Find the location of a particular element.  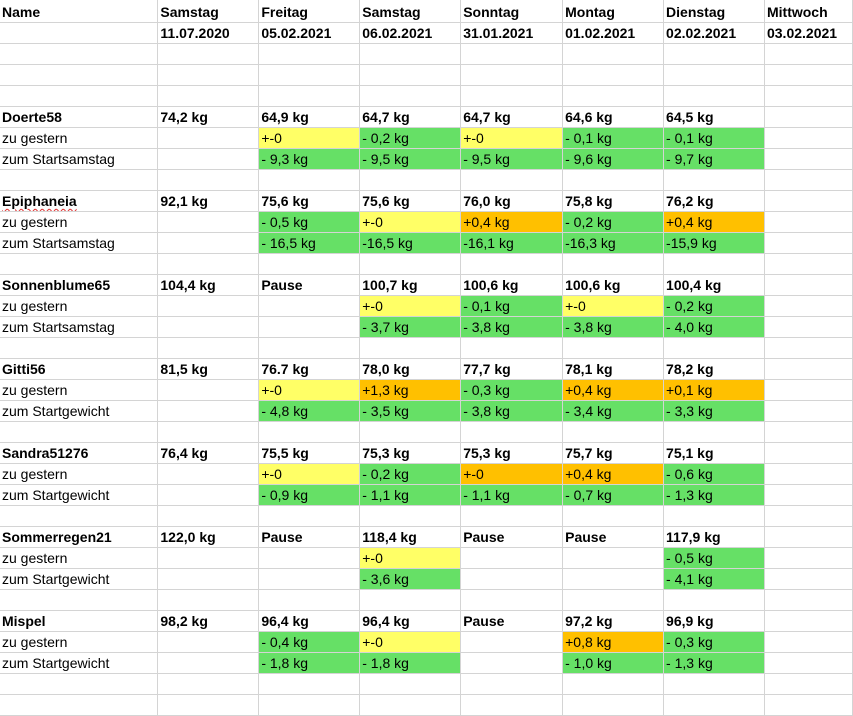

header-cell-date: 02.02.2021 is located at coordinates (714, 33).